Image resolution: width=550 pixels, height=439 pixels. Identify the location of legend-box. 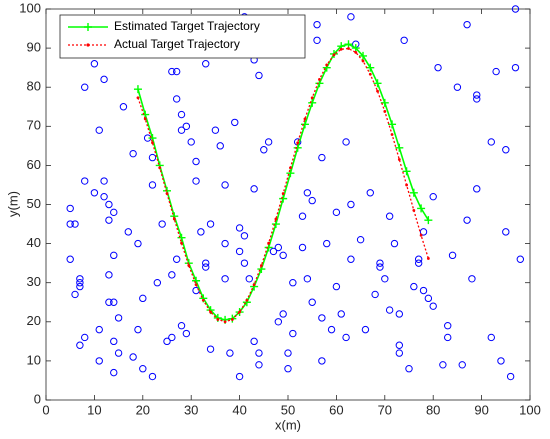
(182, 36).